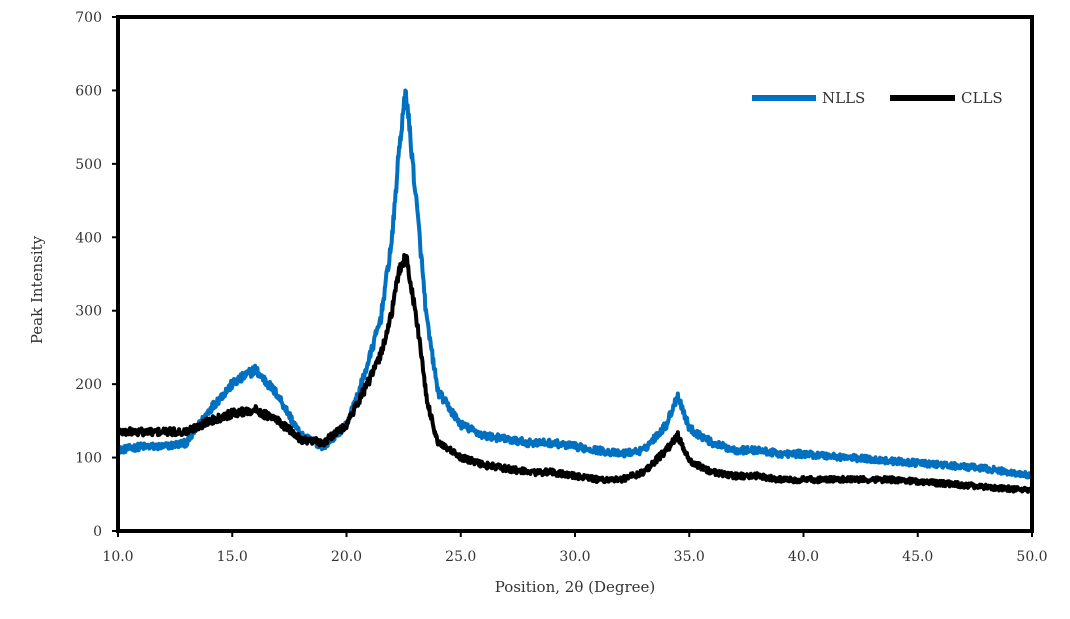  What do you see at coordinates (117, 557) in the screenshot?
I see `x-tick-label: 10.0` at bounding box center [117, 557].